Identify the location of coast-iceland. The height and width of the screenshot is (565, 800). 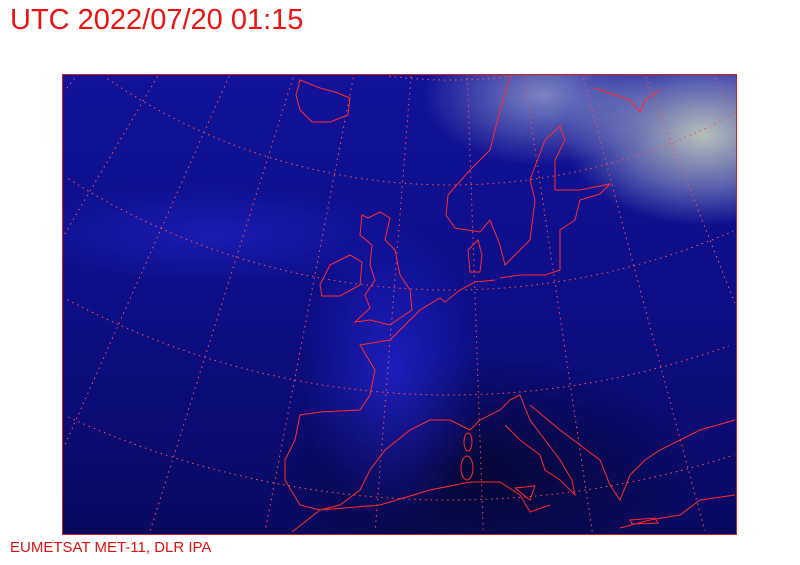
(323, 101).